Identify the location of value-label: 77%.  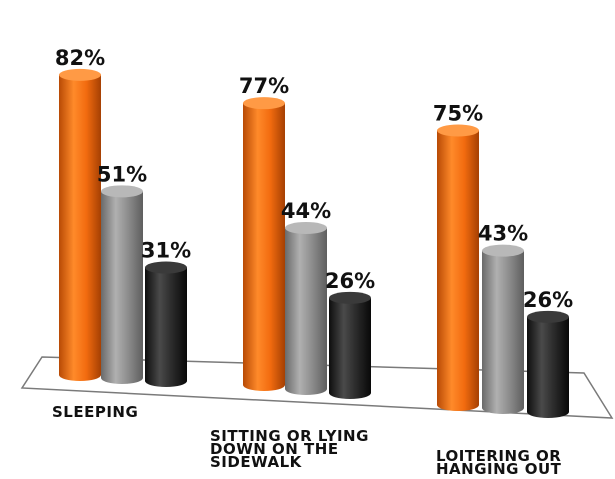
(264, 86).